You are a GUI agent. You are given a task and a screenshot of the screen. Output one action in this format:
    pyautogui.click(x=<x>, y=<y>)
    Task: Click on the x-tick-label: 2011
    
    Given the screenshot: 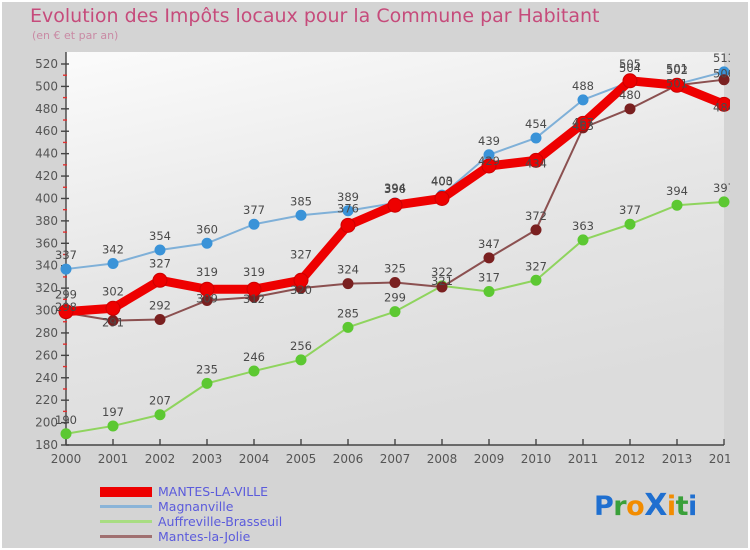 What is the action you would take?
    pyautogui.click(x=583, y=459)
    